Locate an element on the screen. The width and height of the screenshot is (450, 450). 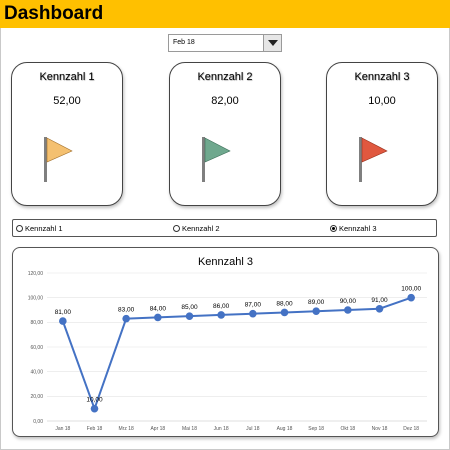
x-tick-label: Dez 18 is located at coordinates (411, 429).